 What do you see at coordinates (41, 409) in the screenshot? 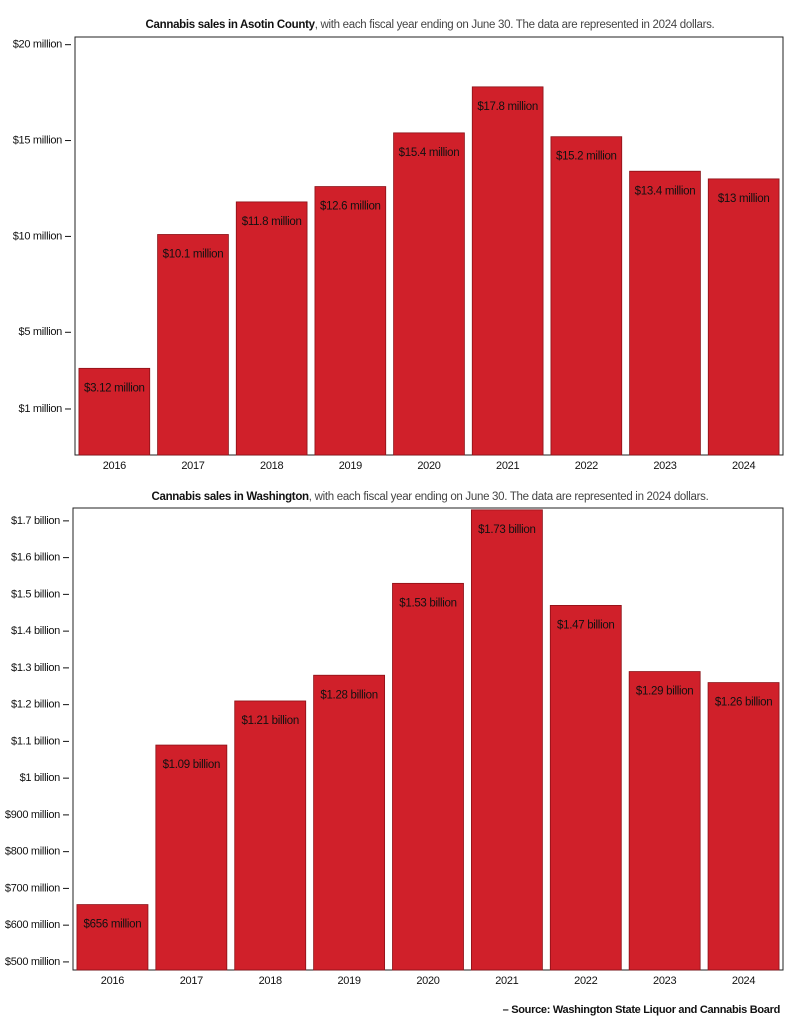
I see `y-tick-label: $1 million` at bounding box center [41, 409].